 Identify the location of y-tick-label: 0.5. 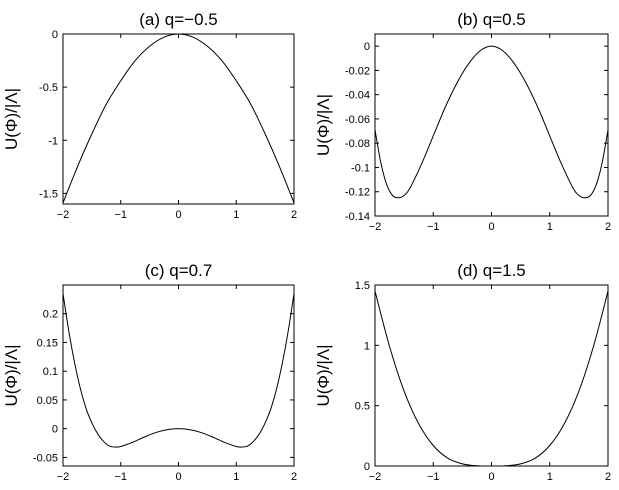
(362, 407).